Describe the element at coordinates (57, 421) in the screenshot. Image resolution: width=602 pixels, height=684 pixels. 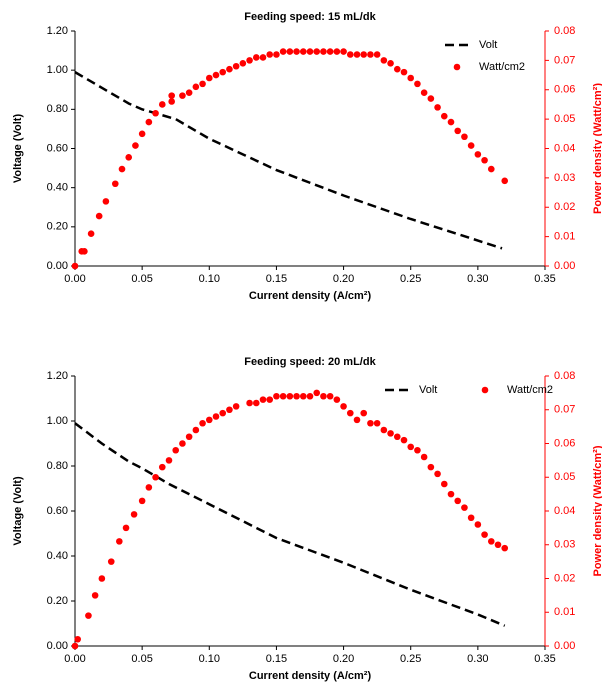
I see `y-tick-label: 1.00` at that location.